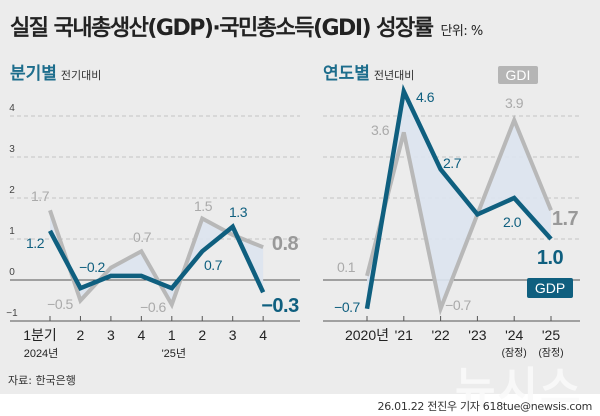 This screenshot has height=416, width=600. What do you see at coordinates (40, 335) in the screenshot?
I see `x-tick-label: 1분기` at bounding box center [40, 335].